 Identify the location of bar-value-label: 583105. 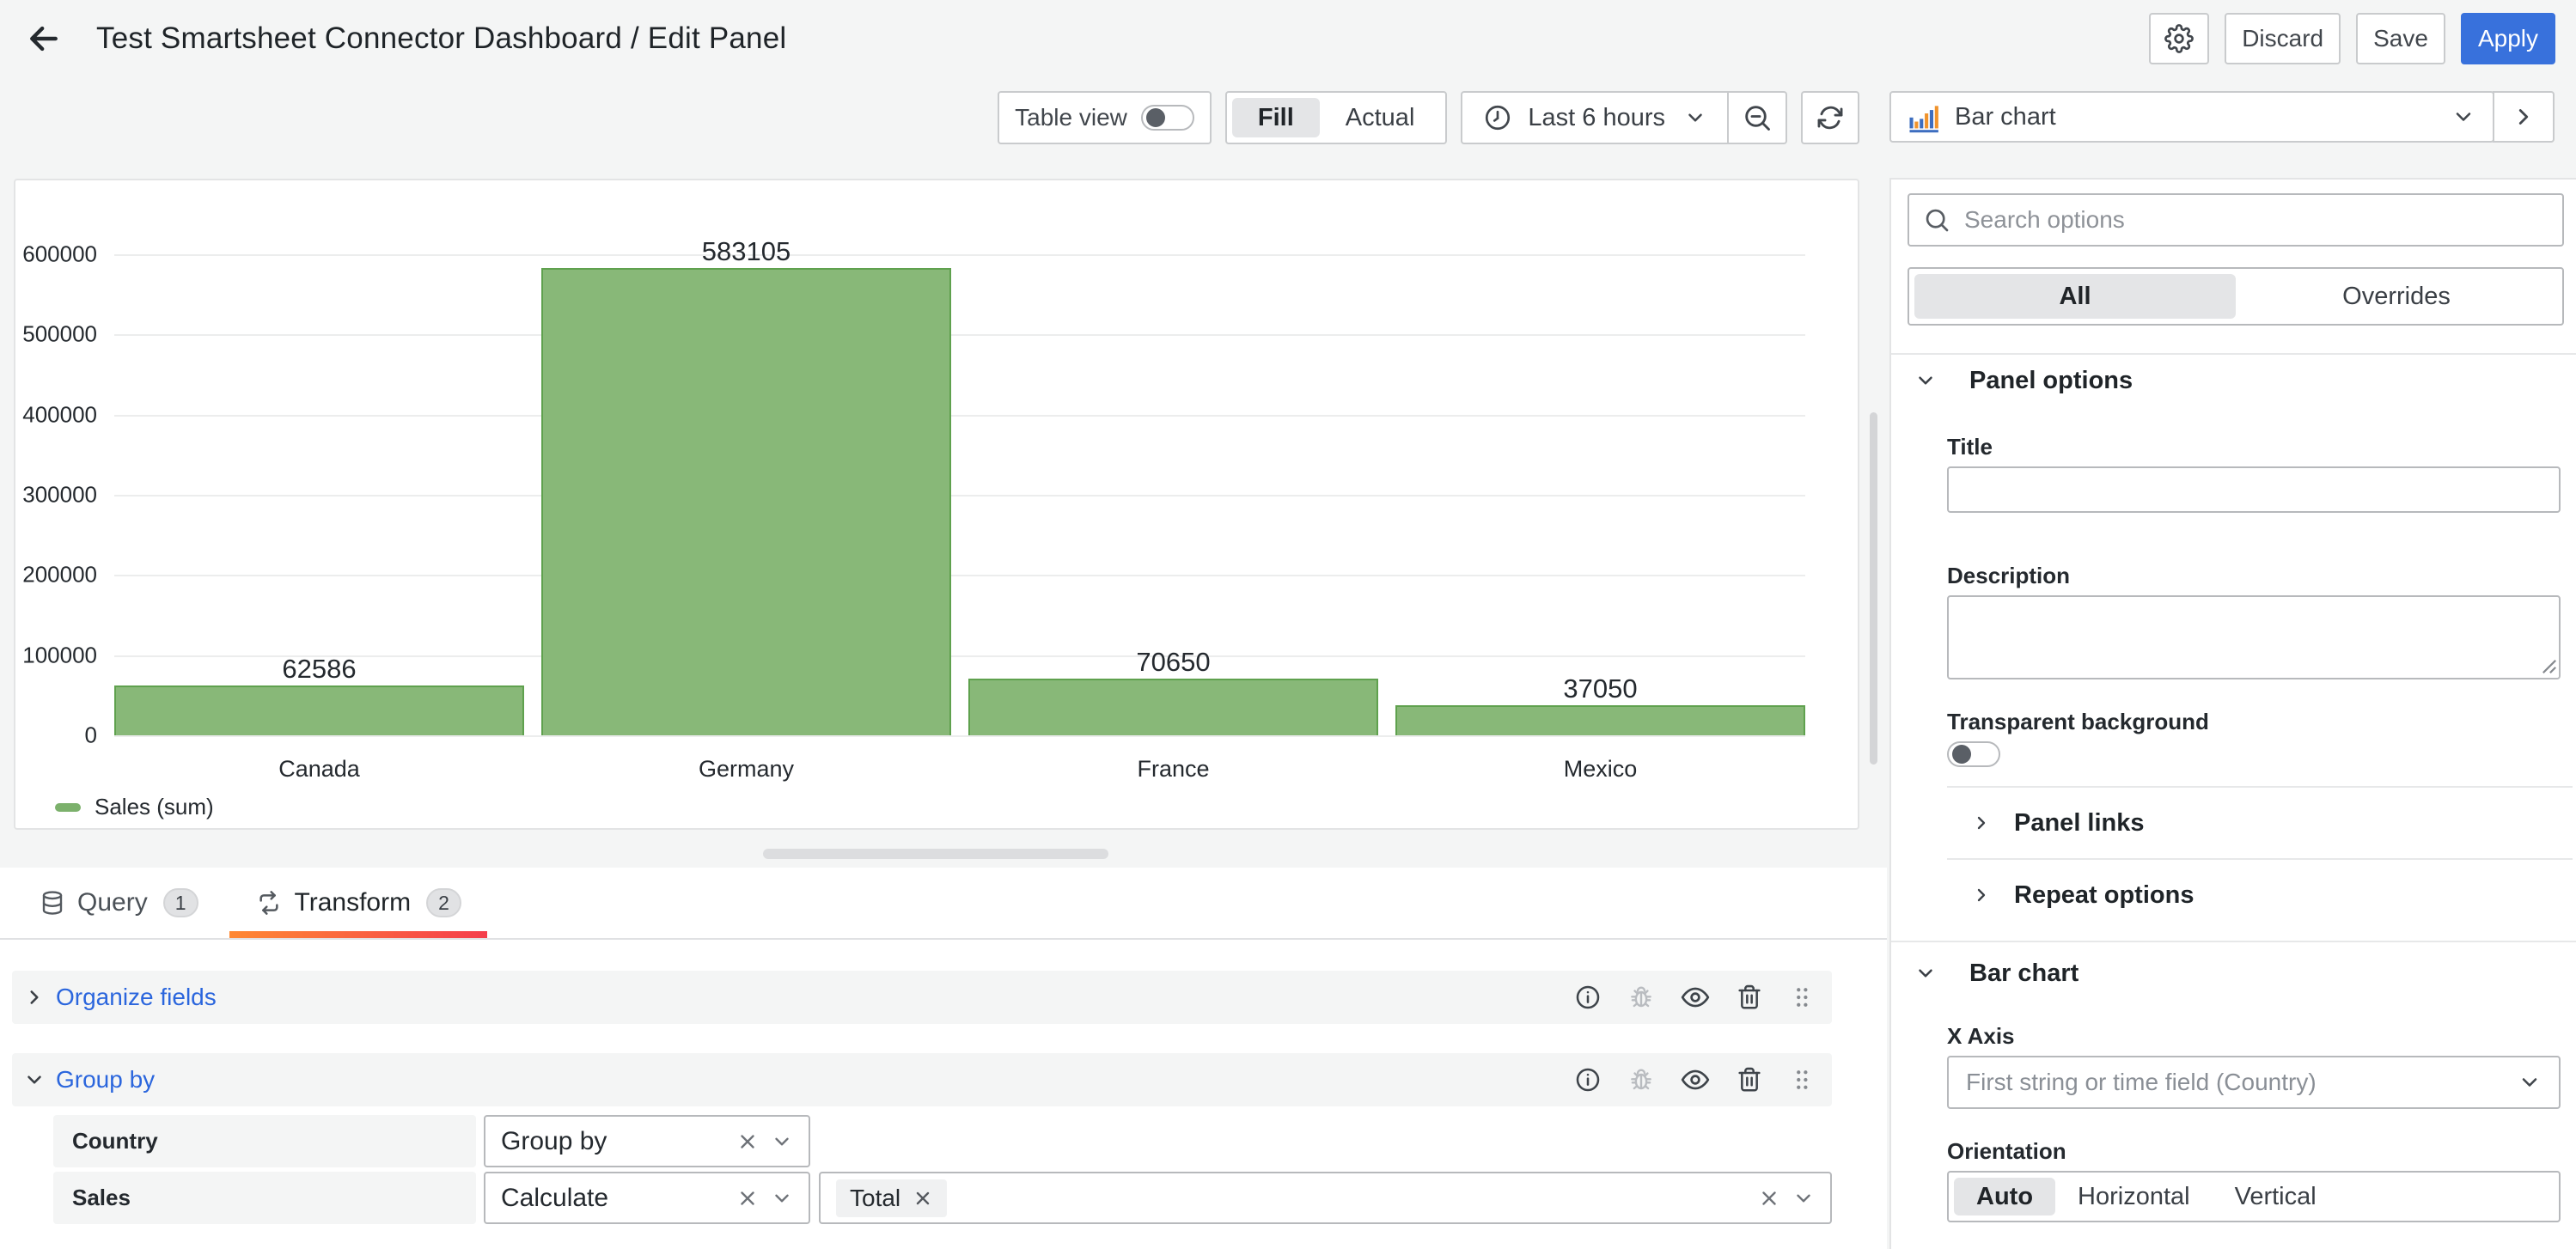
(746, 250).